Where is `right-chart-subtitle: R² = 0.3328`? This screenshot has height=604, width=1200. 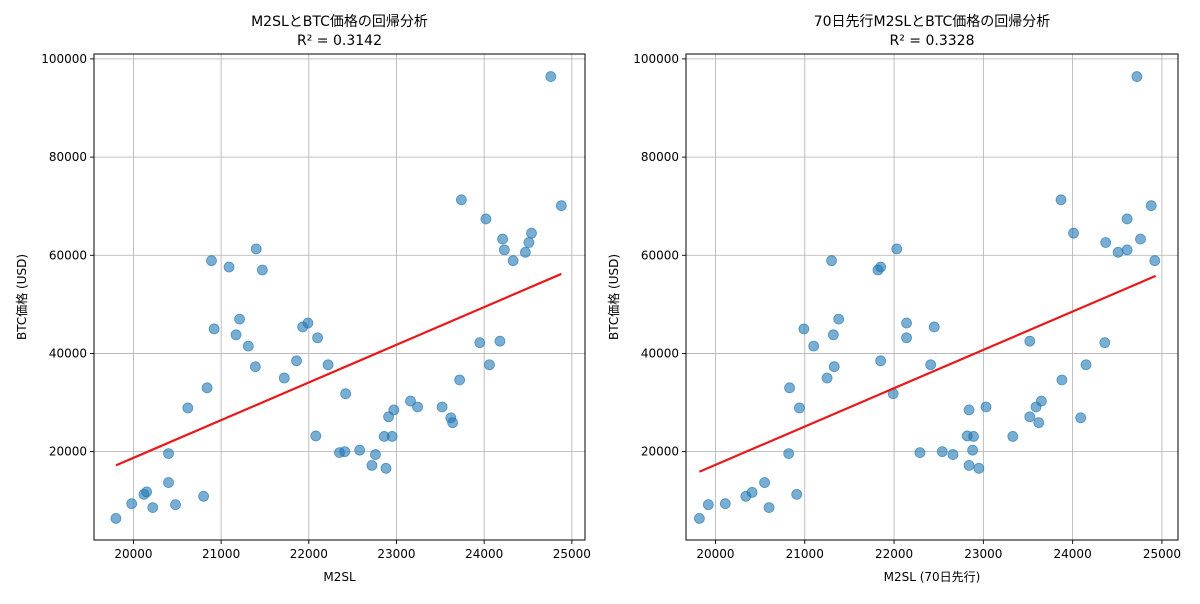
right-chart-subtitle: R² = 0.3328 is located at coordinates (932, 41).